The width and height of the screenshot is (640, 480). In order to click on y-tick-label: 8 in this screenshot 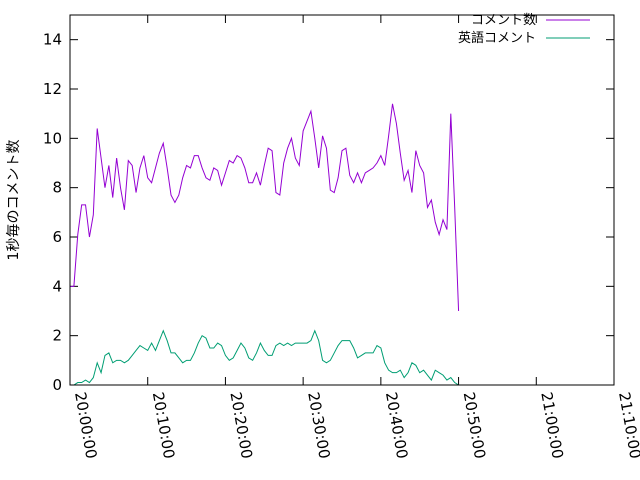, I will do `click(57, 188)`.